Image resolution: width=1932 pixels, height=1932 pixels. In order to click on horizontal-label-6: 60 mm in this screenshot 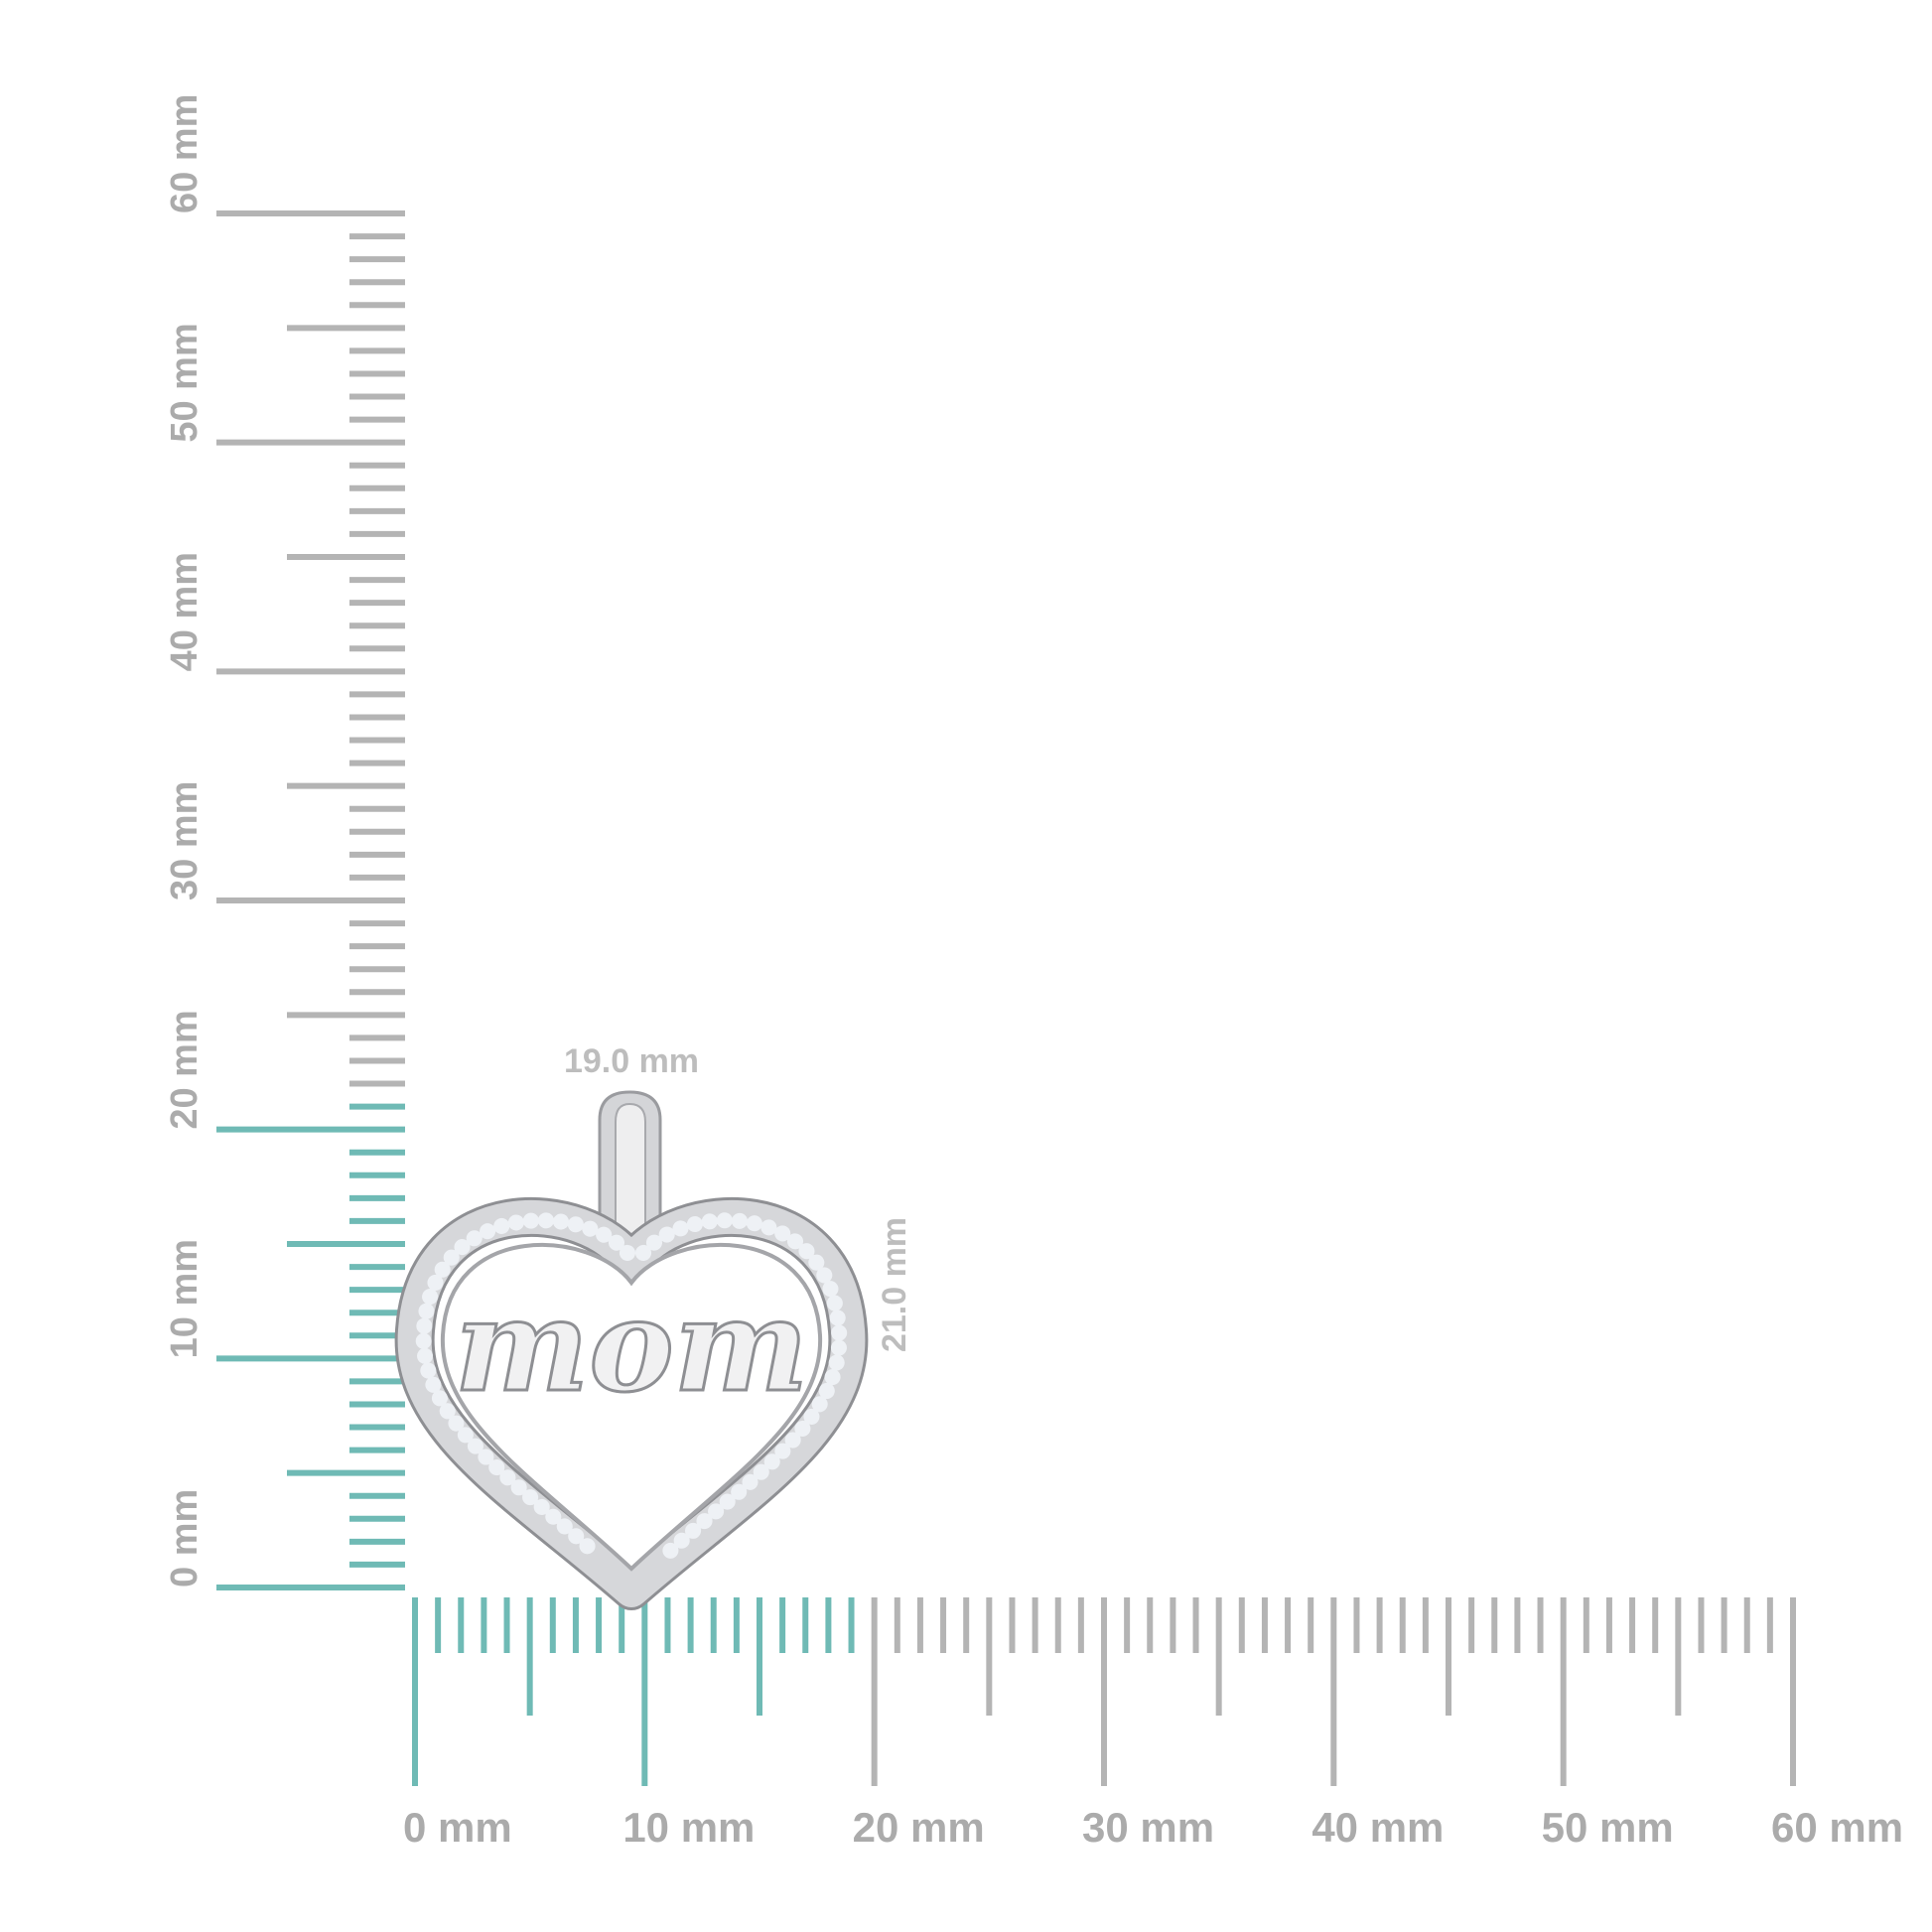, I will do `click(1837, 1828)`.